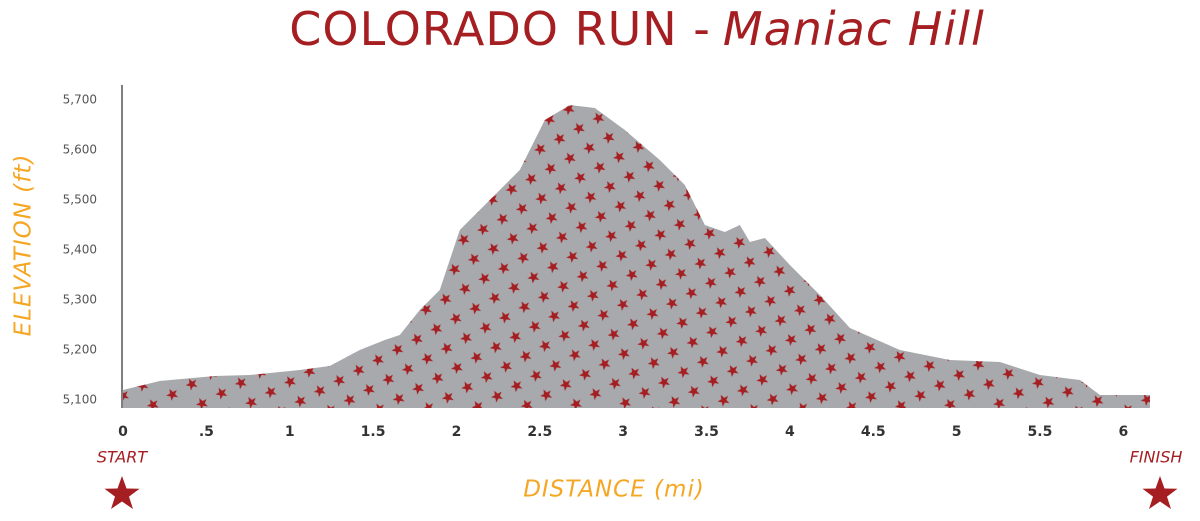 This screenshot has height=521, width=1200. What do you see at coordinates (206, 432) in the screenshot?
I see `x-tick-label: .5` at bounding box center [206, 432].